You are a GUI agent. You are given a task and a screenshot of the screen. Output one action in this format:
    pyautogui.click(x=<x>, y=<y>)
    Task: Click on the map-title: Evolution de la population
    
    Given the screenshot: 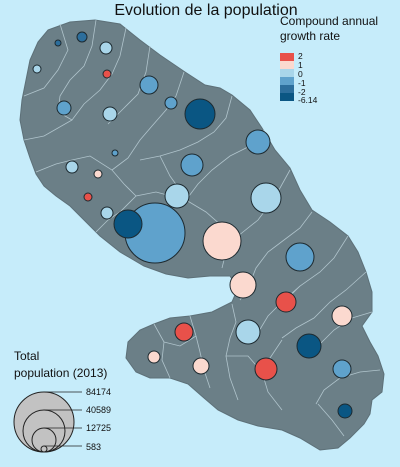 What is the action you would take?
    pyautogui.click(x=205, y=10)
    